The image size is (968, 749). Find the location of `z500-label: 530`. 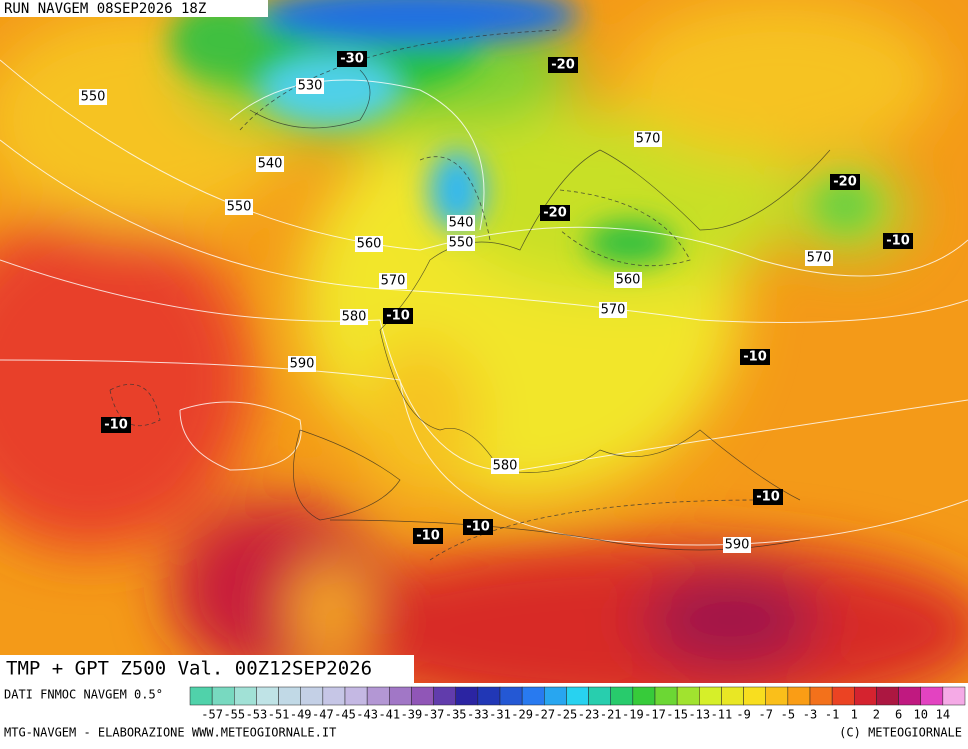

z500-label: 530 is located at coordinates (310, 86).